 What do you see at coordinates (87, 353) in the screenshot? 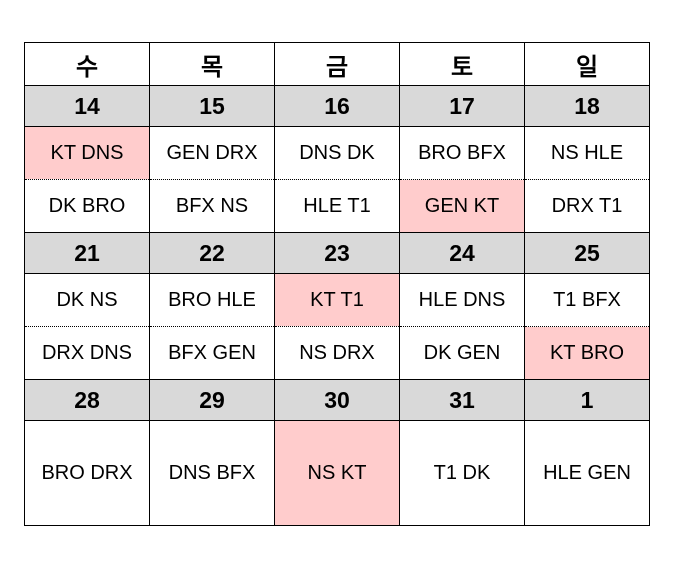
I see `match-cell: DRX DNS` at bounding box center [87, 353].